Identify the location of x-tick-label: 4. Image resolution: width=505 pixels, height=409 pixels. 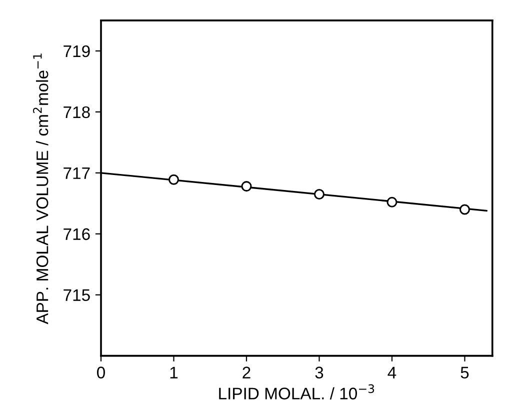
(392, 372).